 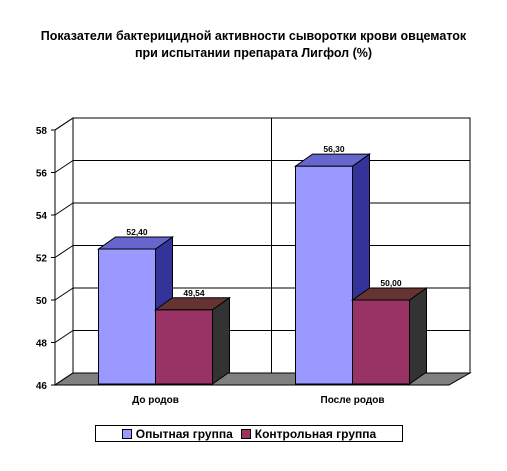 I want to click on data-label: 50,00, so click(x=391, y=283).